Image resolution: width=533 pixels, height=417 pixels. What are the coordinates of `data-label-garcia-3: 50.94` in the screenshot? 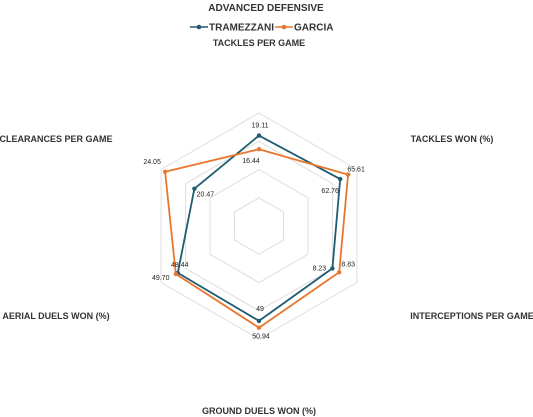 It's located at (261, 337).